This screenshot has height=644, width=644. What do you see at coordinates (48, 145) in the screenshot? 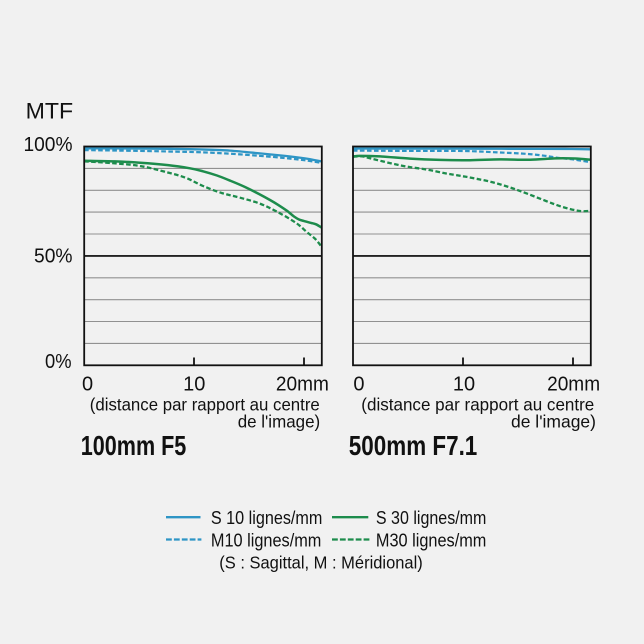
I see `svg-text: 100%` at bounding box center [48, 145].